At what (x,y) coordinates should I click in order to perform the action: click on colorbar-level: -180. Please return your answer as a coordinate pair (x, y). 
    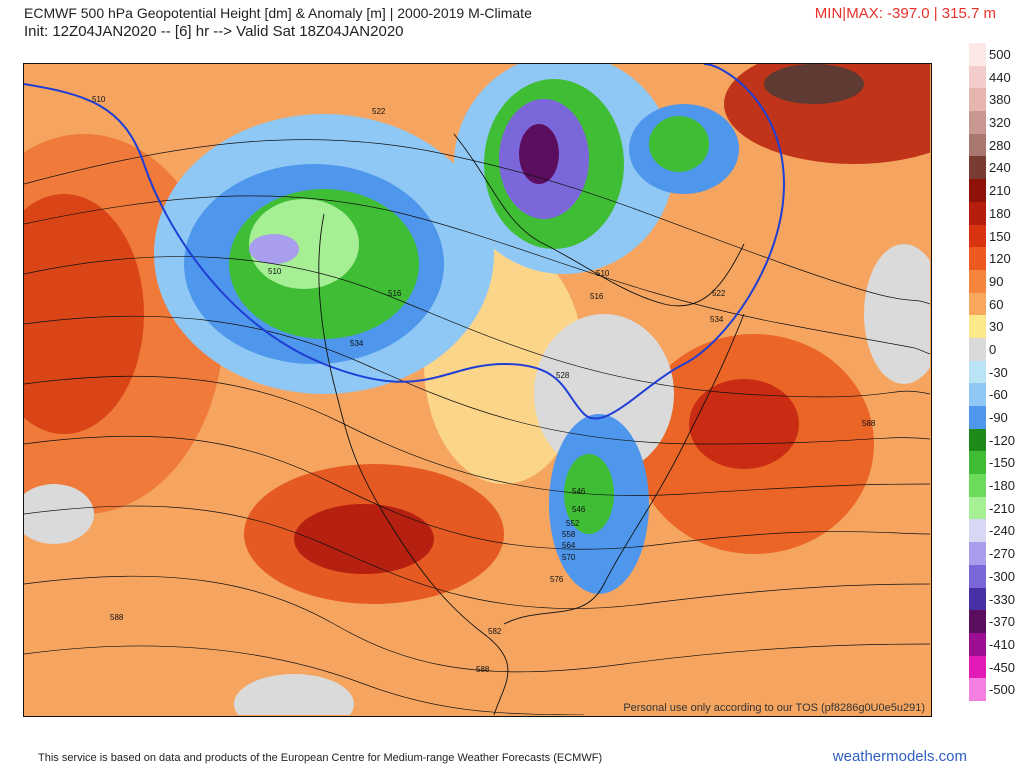
    Looking at the image, I should click on (993, 485).